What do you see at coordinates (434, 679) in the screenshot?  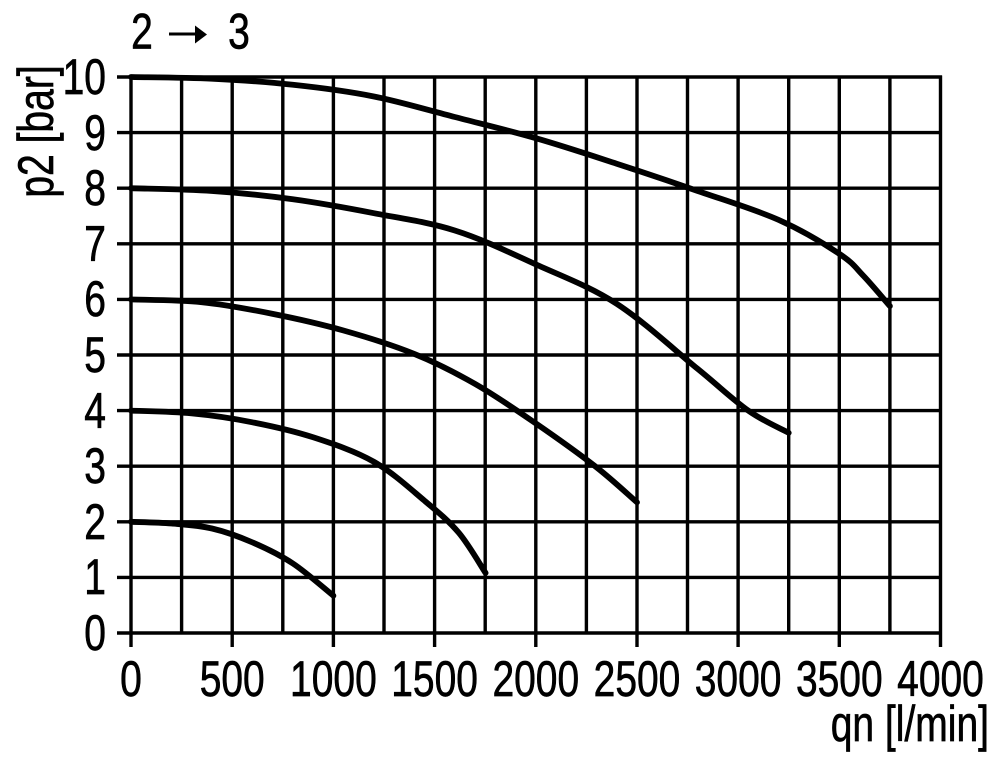 I see `svg-text: 1500` at bounding box center [434, 679].